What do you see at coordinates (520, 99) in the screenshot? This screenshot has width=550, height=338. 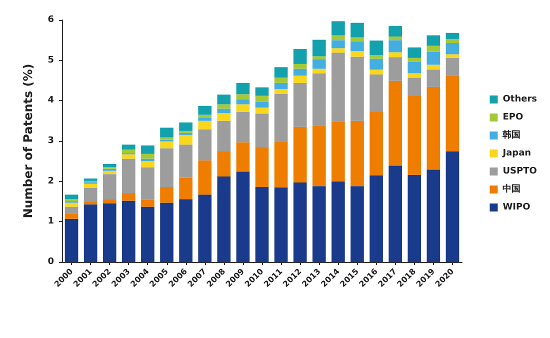 I see `legend-label: Others` at bounding box center [520, 99].